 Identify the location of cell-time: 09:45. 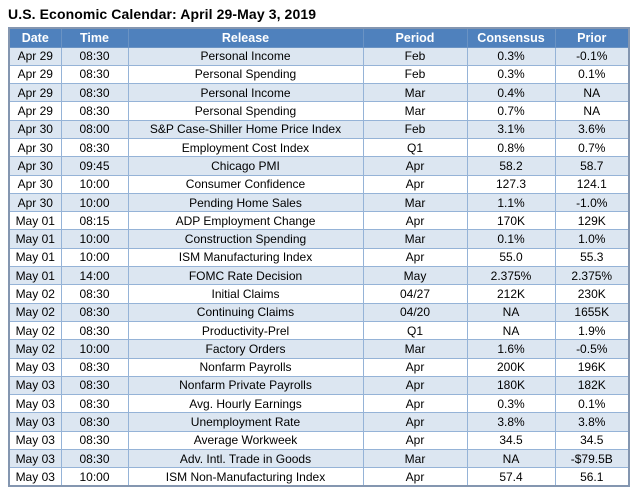
(94, 166).